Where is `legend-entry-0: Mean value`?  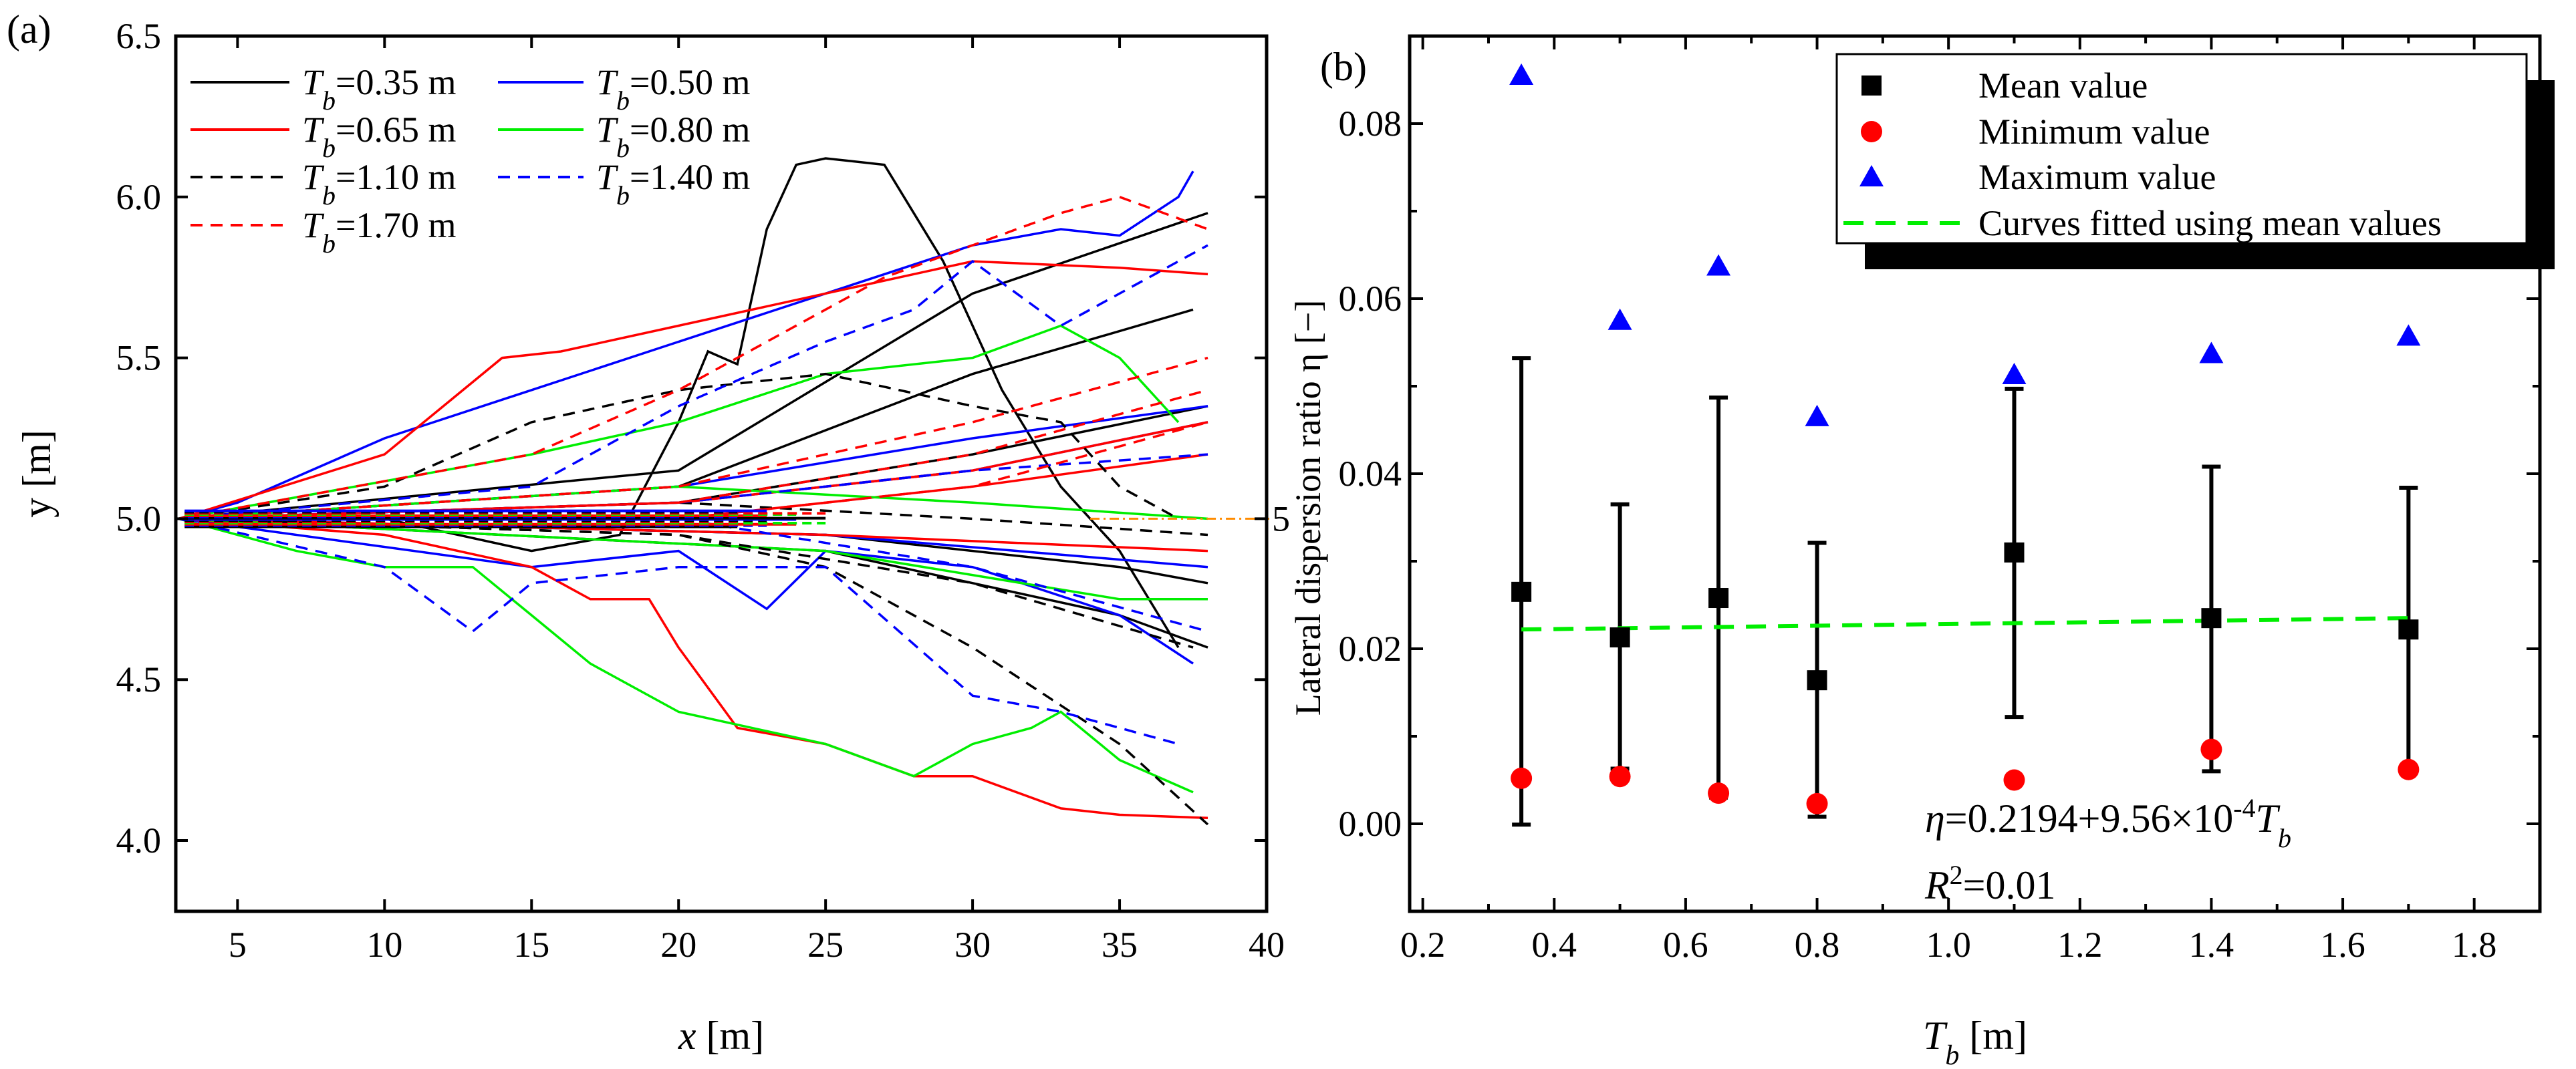
legend-entry-0: Mean value is located at coordinates (2063, 85).